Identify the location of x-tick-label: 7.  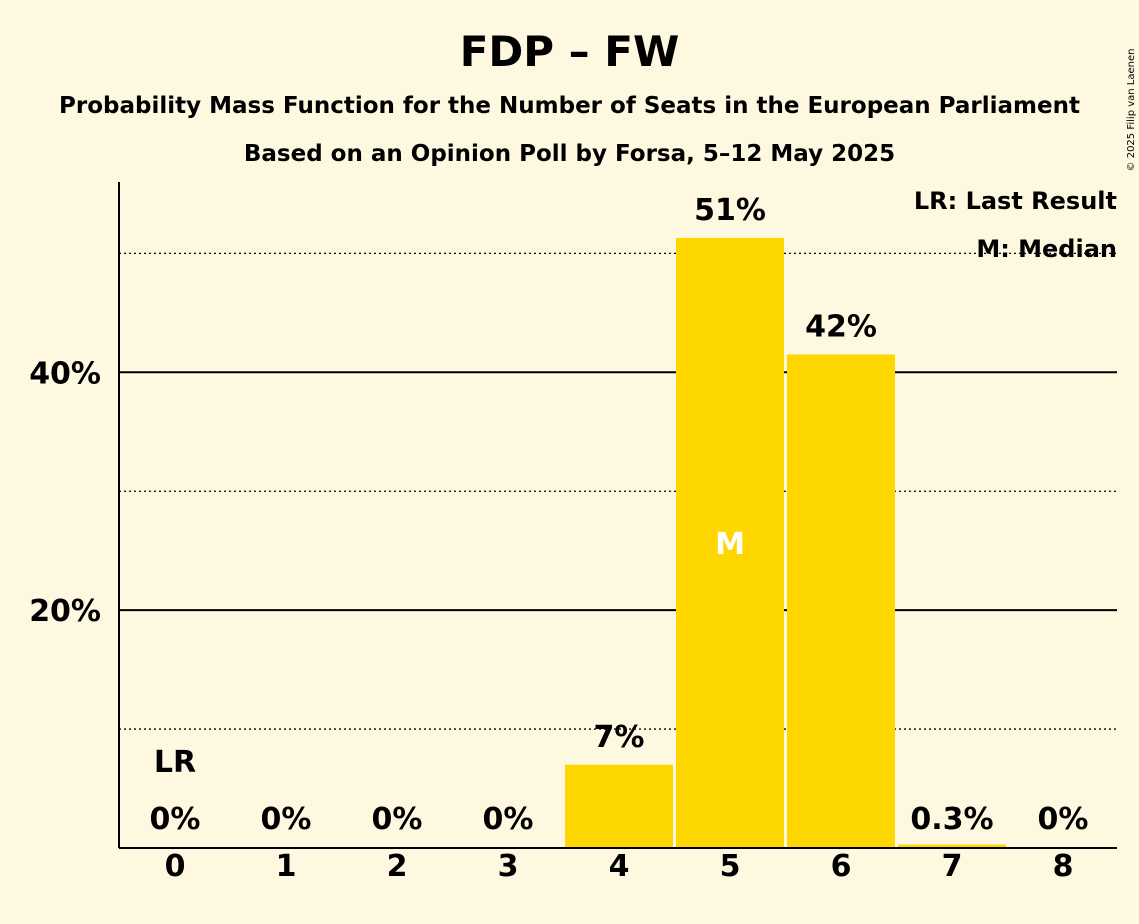
(952, 866).